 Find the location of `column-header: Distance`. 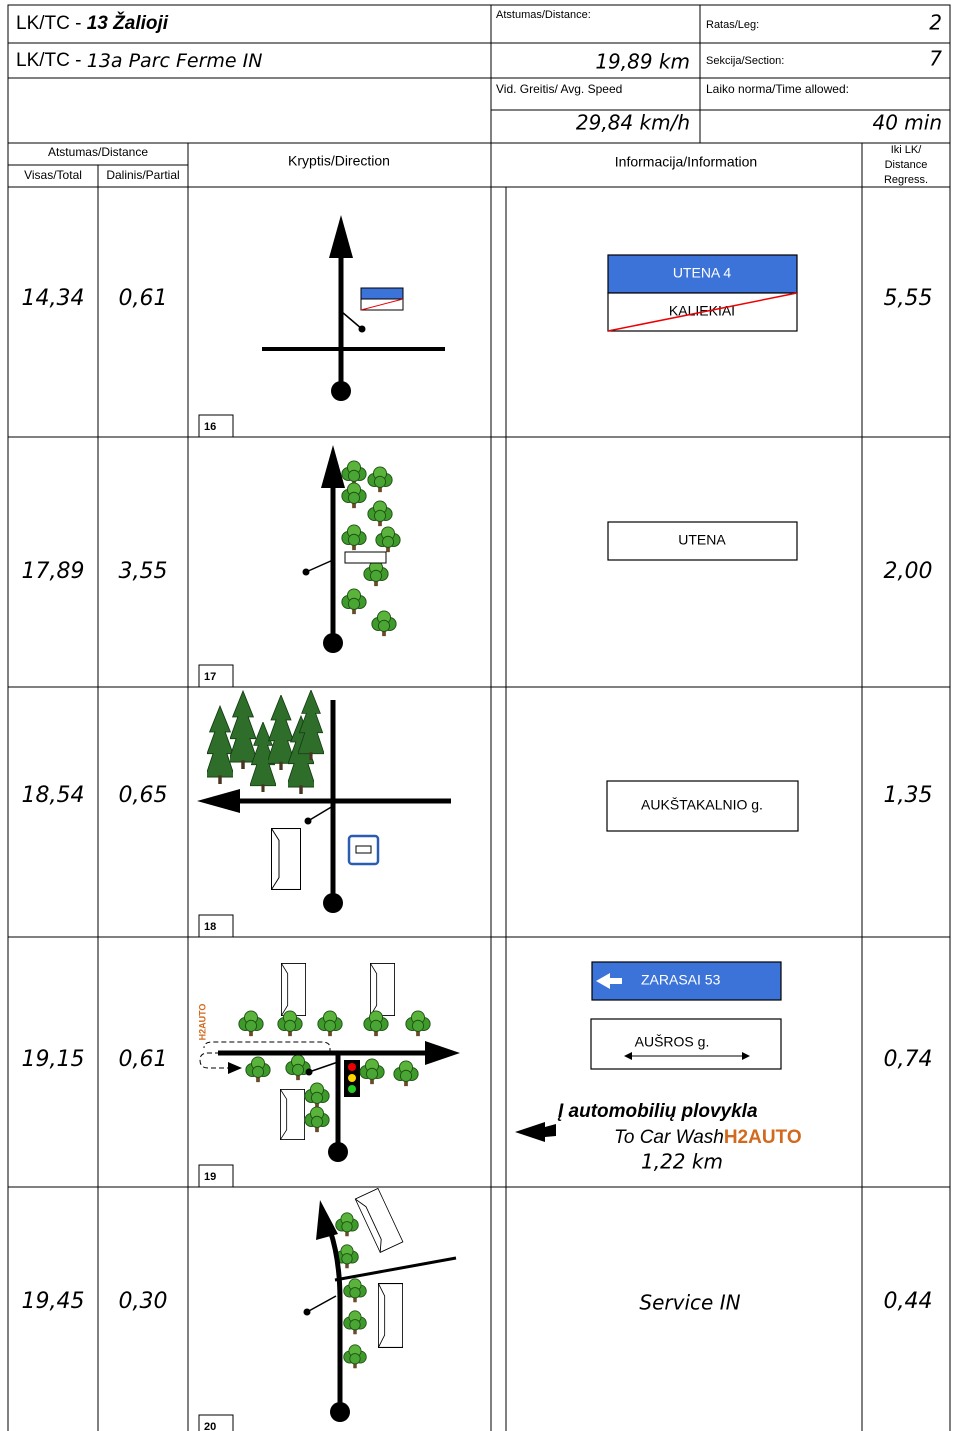

column-header: Distance is located at coordinates (906, 165).